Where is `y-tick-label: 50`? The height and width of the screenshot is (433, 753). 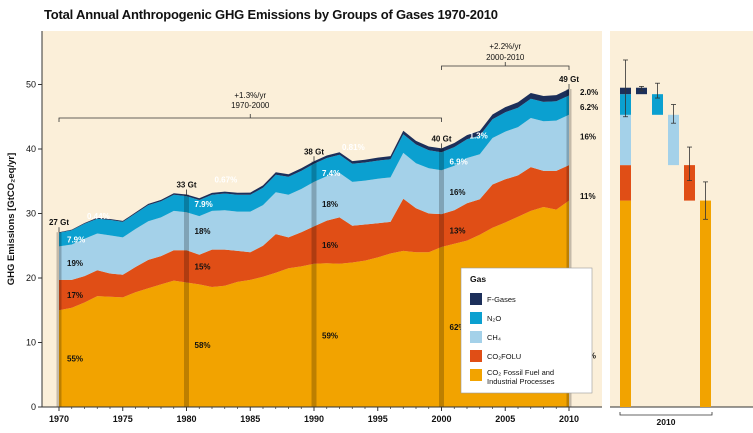 y-tick-label: 50 is located at coordinates (31, 85).